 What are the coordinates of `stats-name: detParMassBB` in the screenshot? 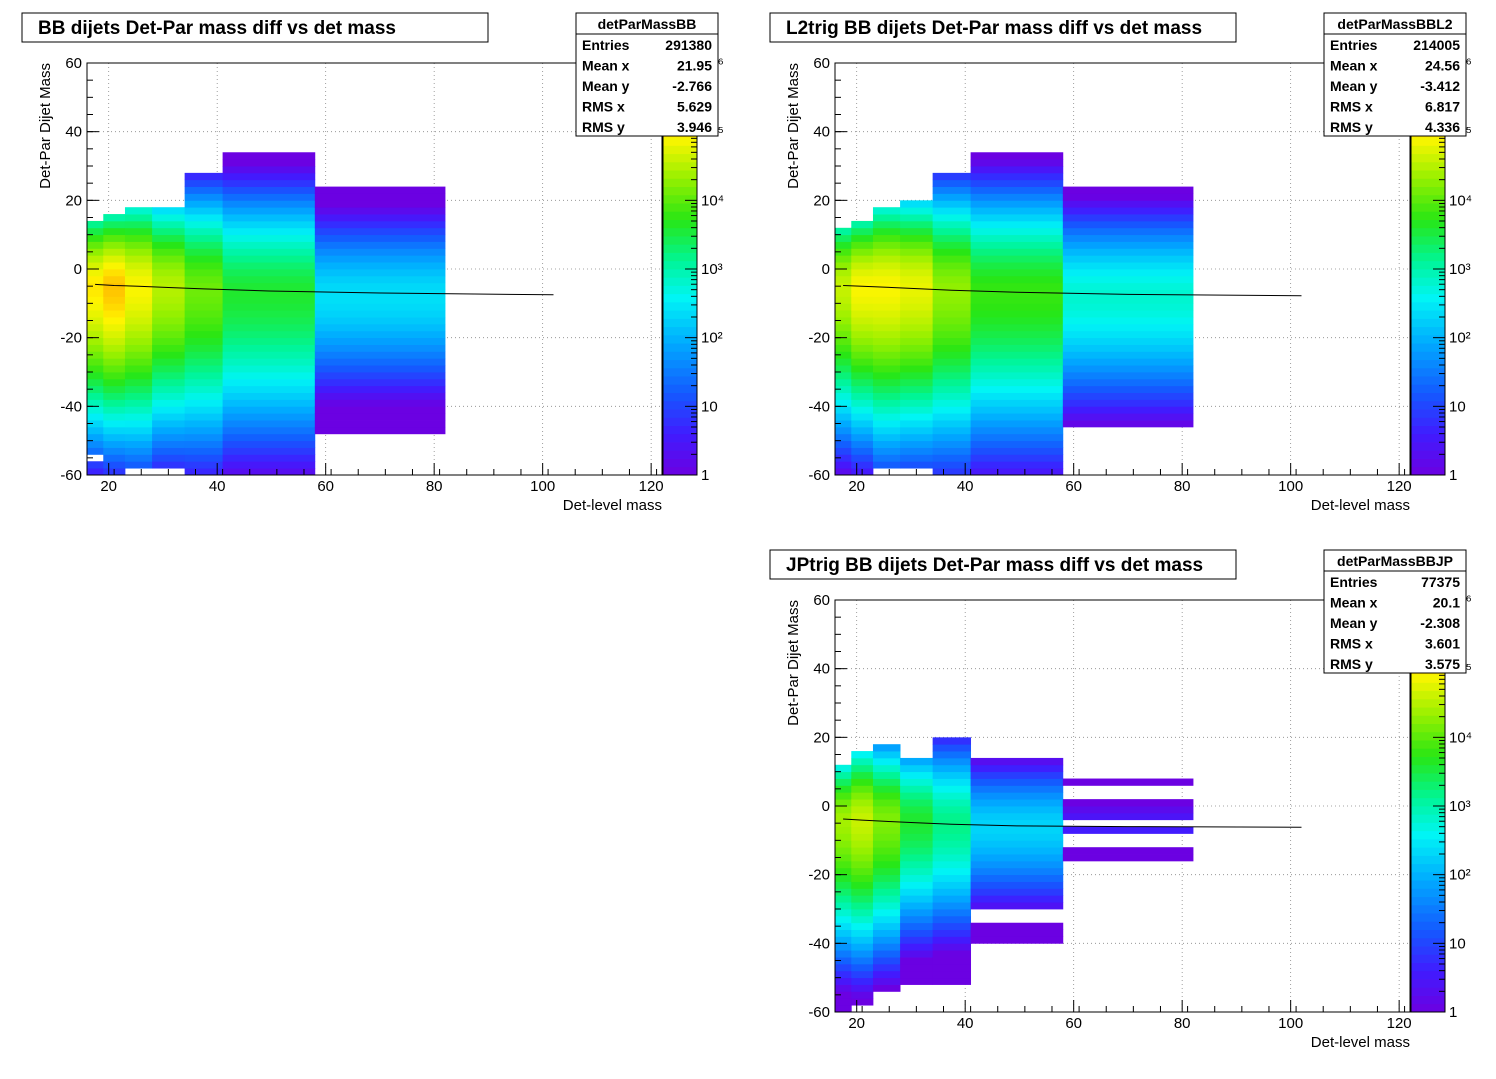 It's located at (647, 24).